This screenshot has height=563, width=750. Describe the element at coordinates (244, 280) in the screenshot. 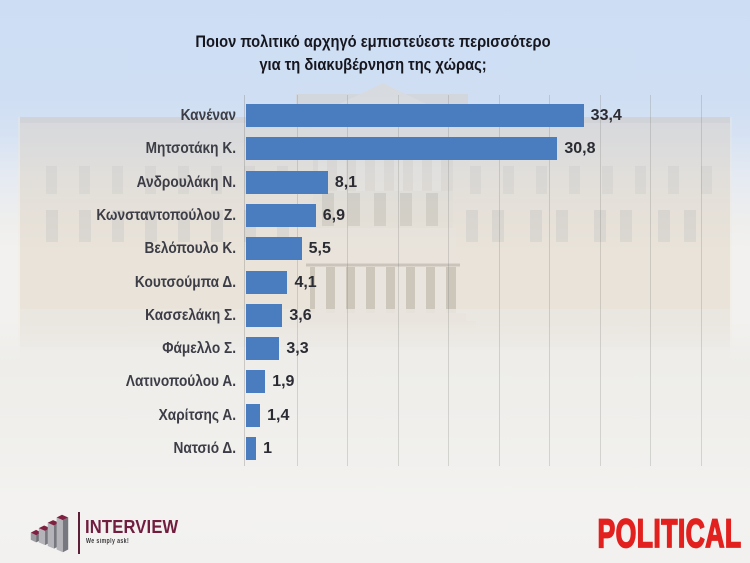

I see `value-axis-line` at that location.